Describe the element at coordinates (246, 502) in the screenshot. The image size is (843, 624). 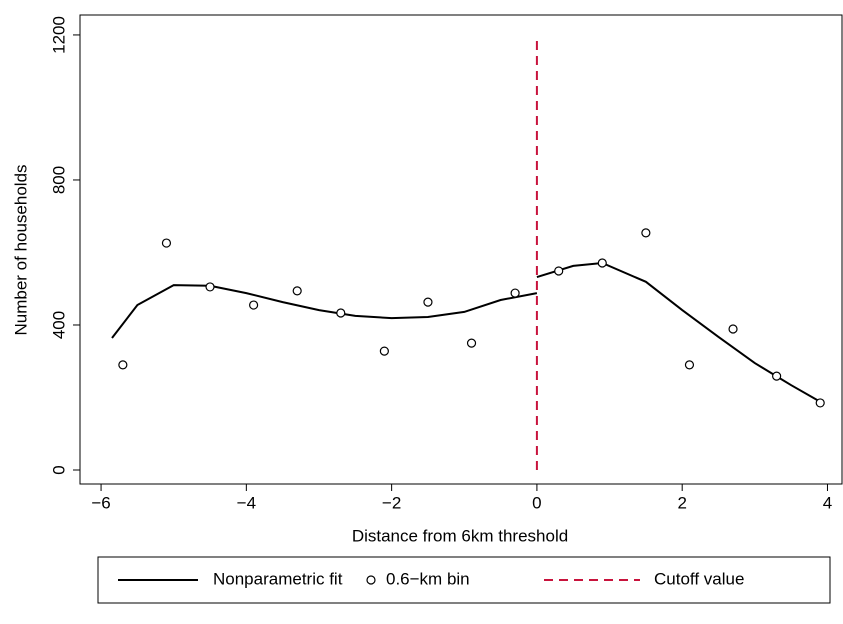
I see `x-tick-label: −4` at that location.